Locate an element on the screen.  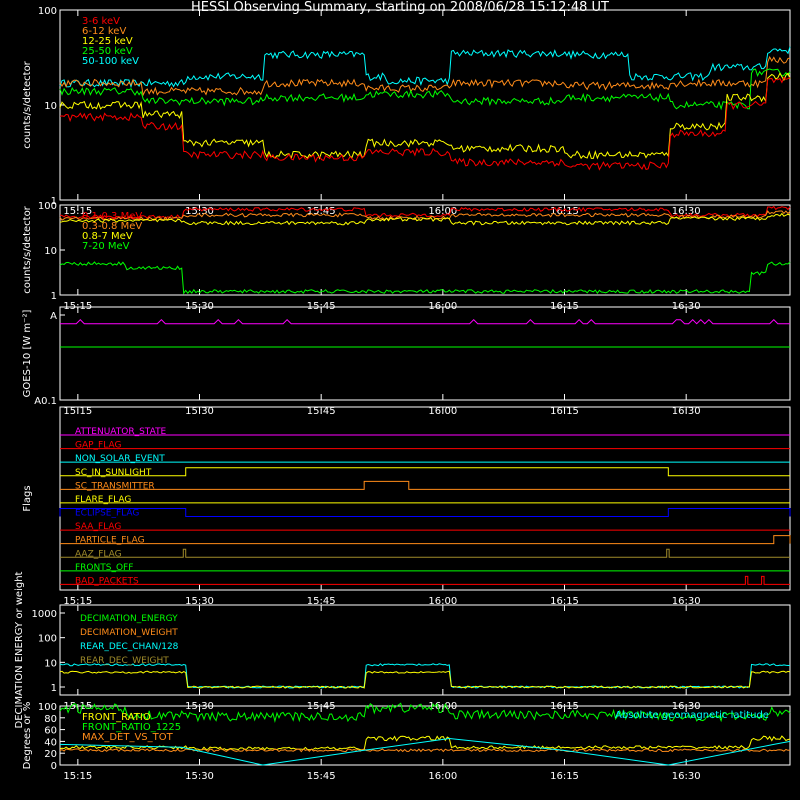
legend-entry: 0.1-0.3 MeV is located at coordinates (112, 216).